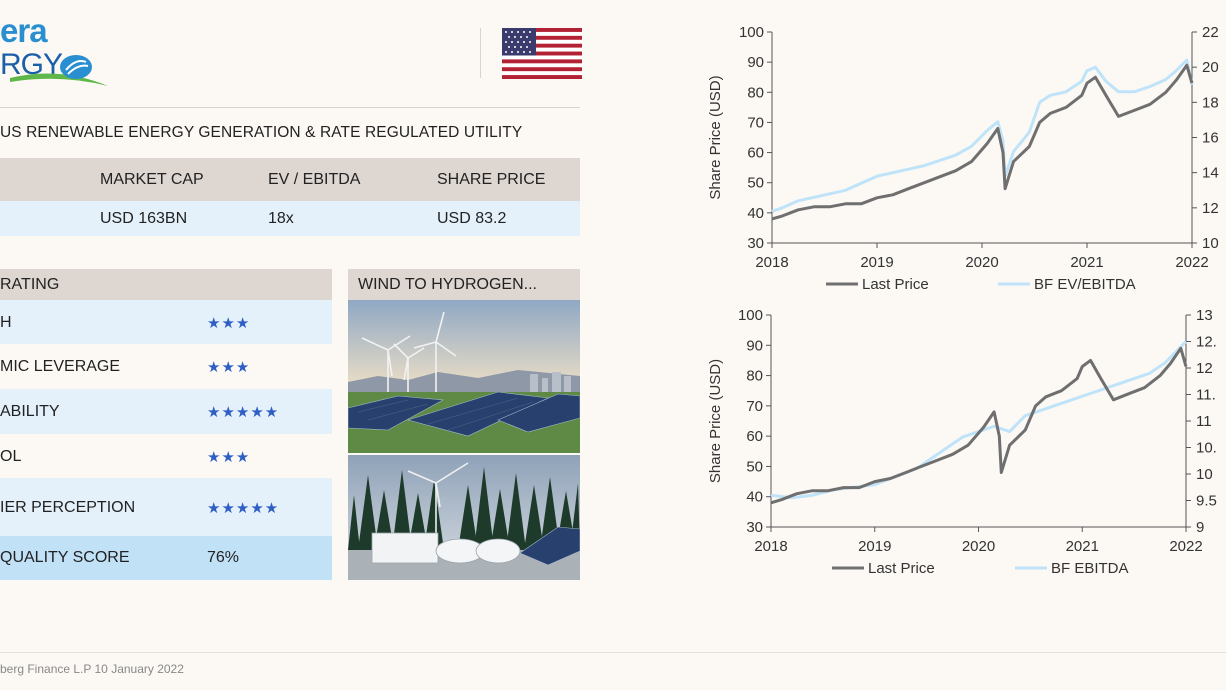  What do you see at coordinates (491, 179) in the screenshot?
I see `metrics-header-share-price: SHARE PRICE` at bounding box center [491, 179].